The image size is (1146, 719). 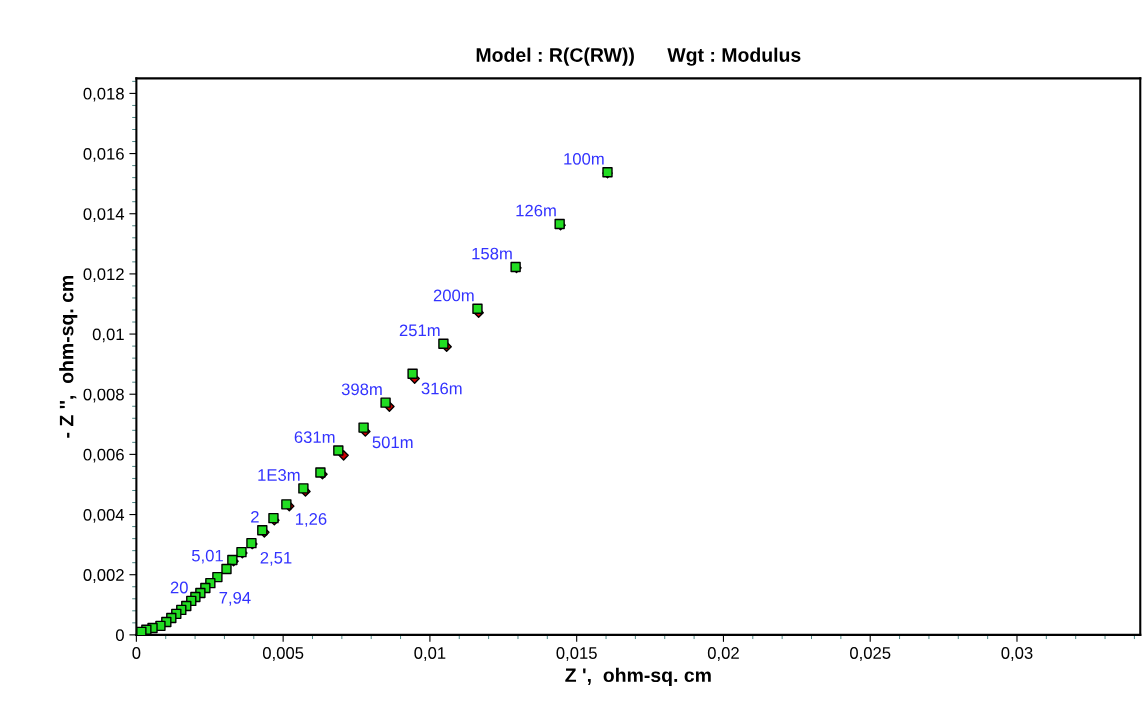 What do you see at coordinates (314, 437) in the screenshot?
I see `annotation: 631m` at bounding box center [314, 437].